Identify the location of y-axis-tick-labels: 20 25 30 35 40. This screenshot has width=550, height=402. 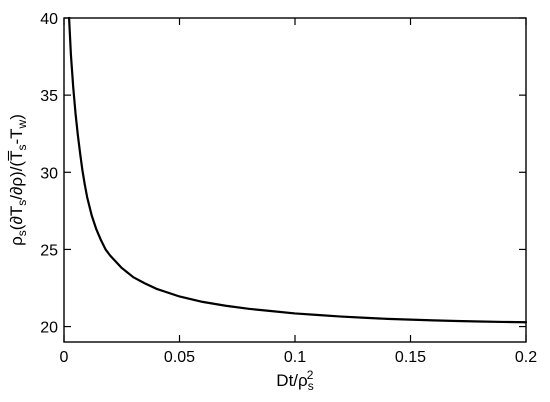
(49, 174).